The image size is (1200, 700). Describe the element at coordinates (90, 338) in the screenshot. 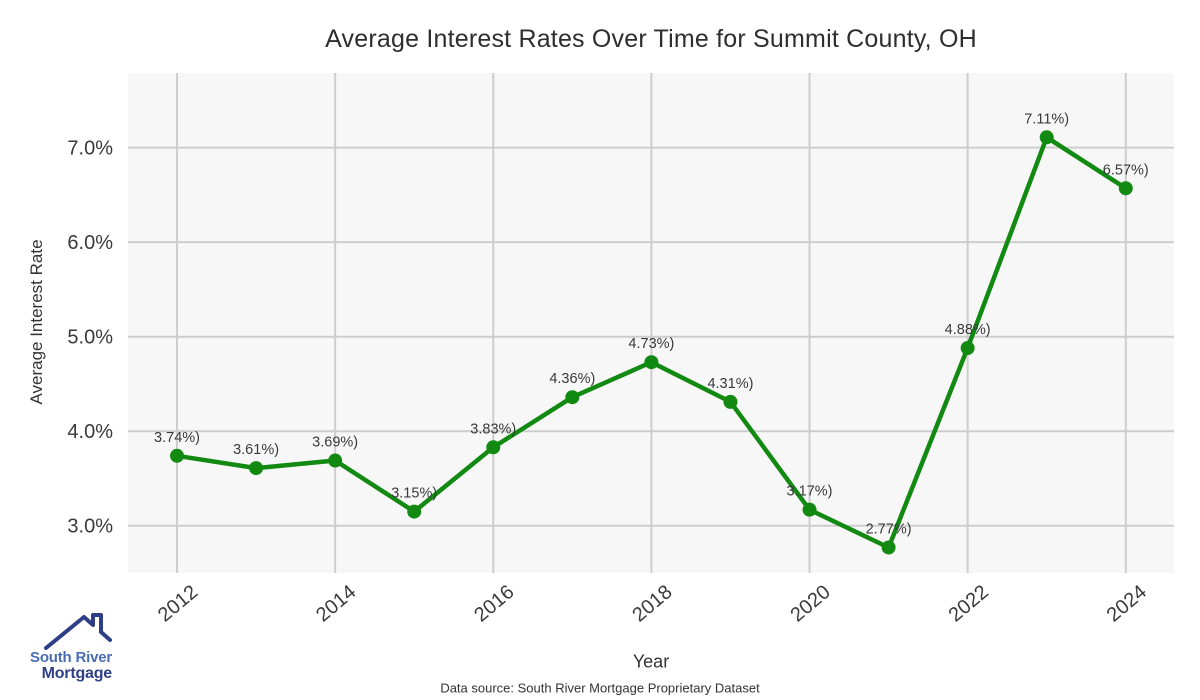

I see `y-tick-label: 5.0%` at that location.